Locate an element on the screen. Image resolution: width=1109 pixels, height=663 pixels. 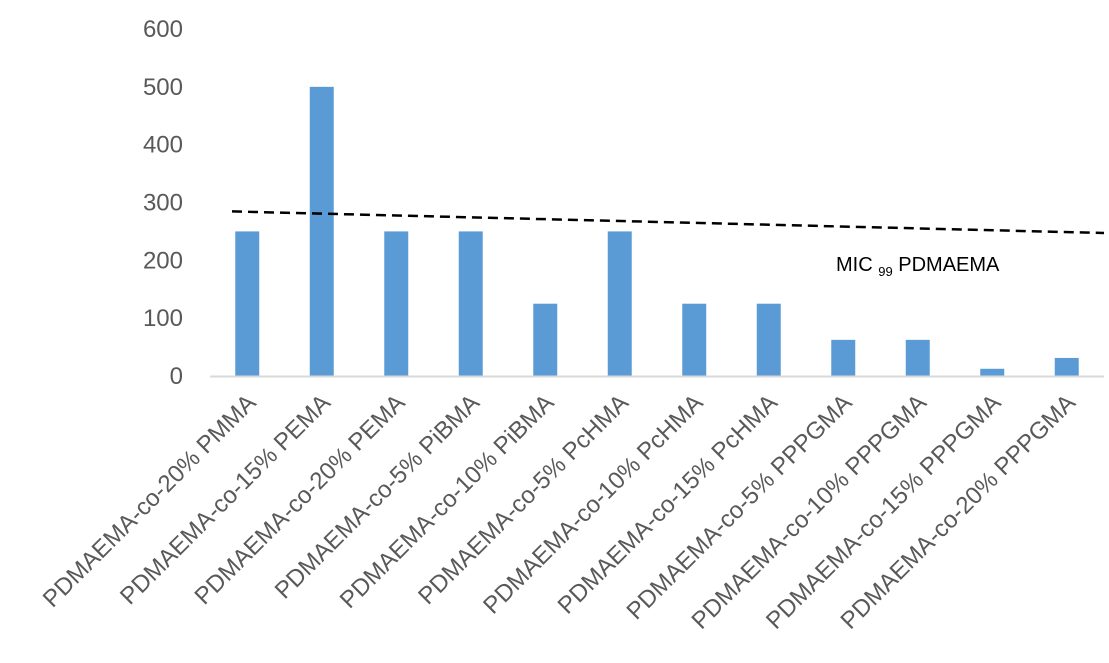
y-tick-label: 500 is located at coordinates (163, 87).